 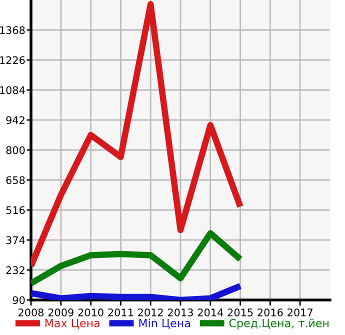 What do you see at coordinates (15, 120) in the screenshot?
I see `y-tick-label: 942` at bounding box center [15, 120].